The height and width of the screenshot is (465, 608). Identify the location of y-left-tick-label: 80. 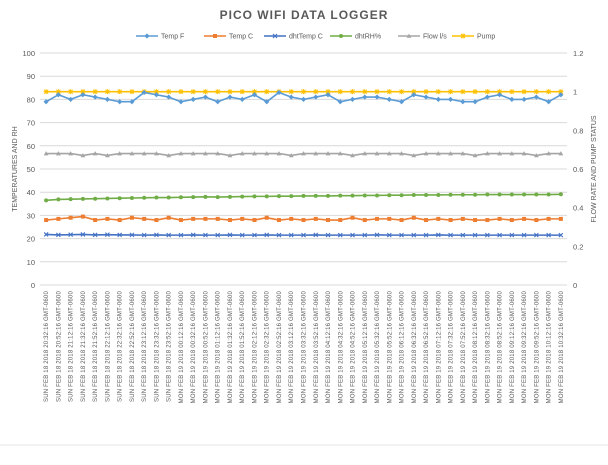
(31, 99).